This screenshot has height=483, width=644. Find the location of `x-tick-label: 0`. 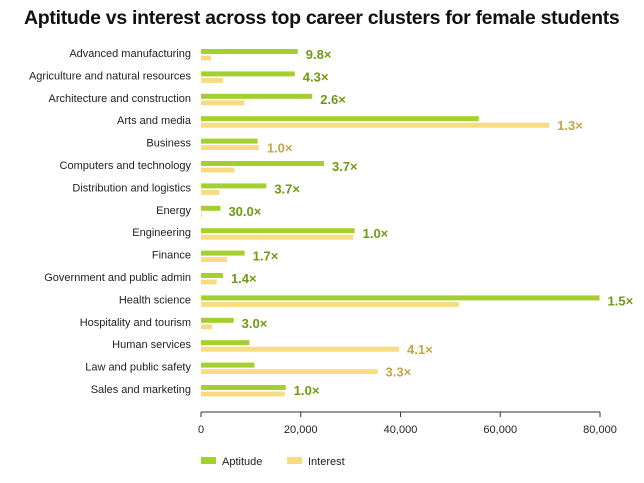

x-tick-label: 0 is located at coordinates (201, 430).